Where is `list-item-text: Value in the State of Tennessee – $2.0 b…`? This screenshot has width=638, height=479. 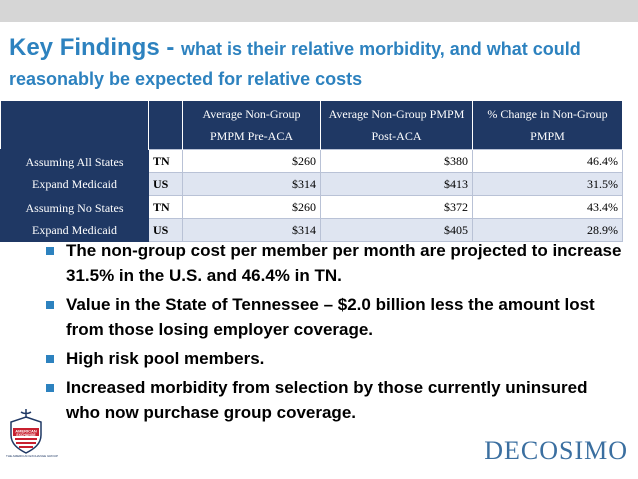 list-item-text: Value in the State of Tennessee – $2.0 b… is located at coordinates (330, 317).